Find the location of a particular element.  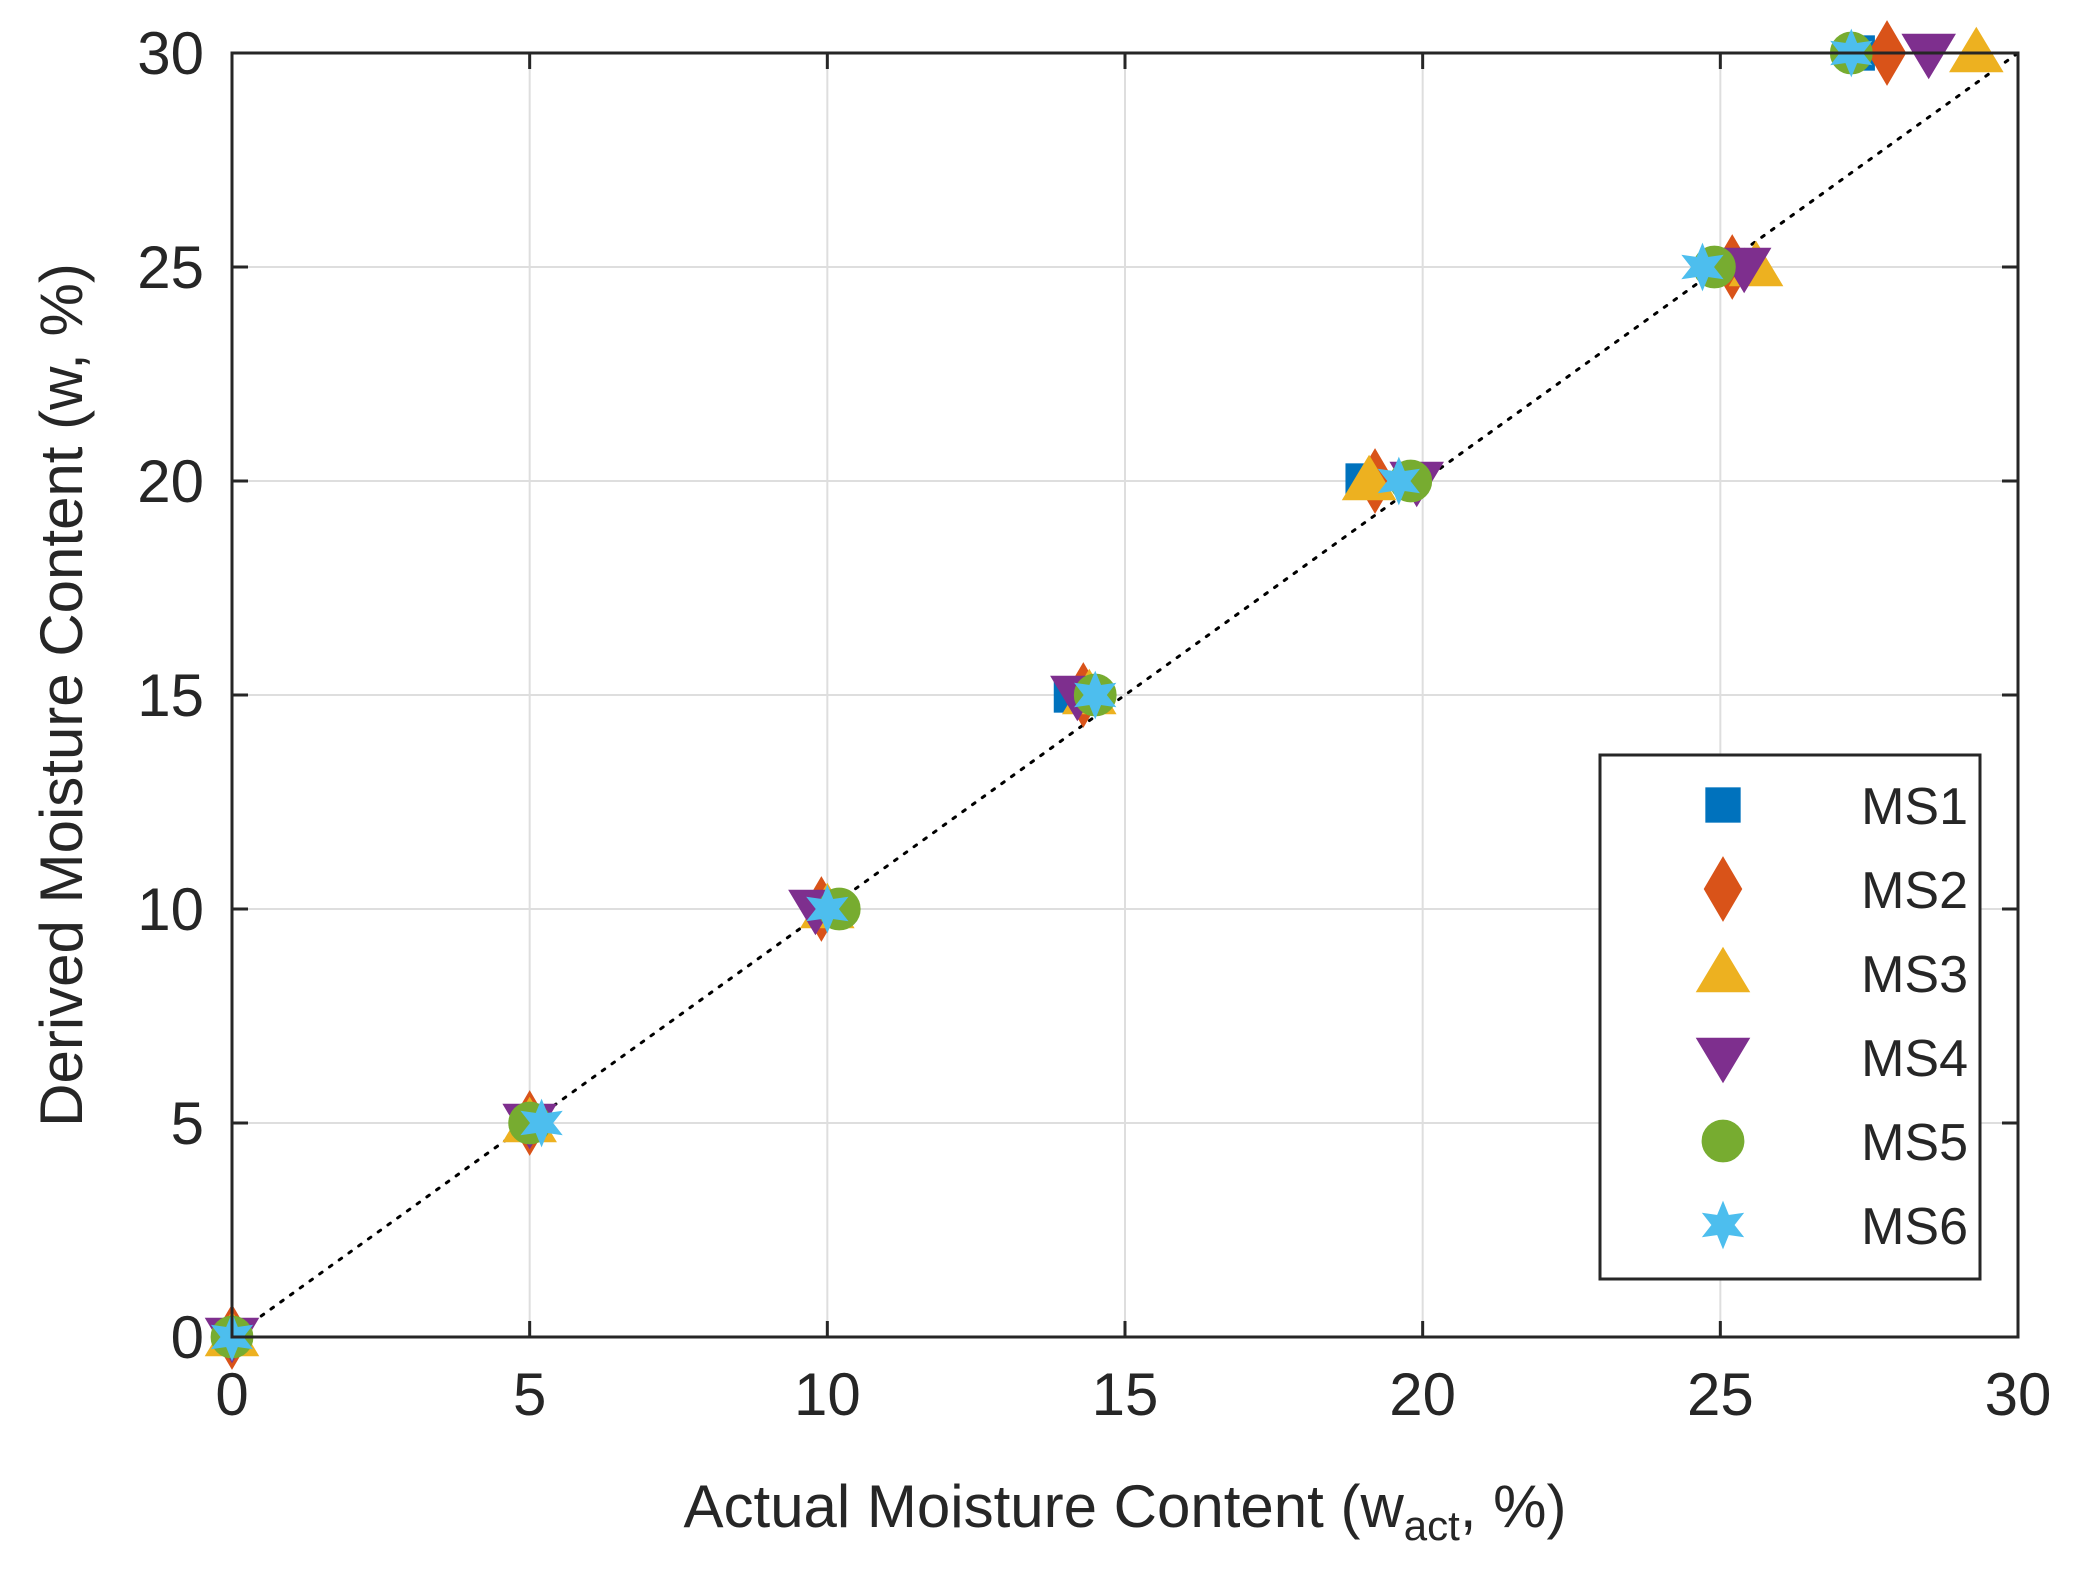

x-axis-title-subscript: act is located at coordinates (1432, 1525).